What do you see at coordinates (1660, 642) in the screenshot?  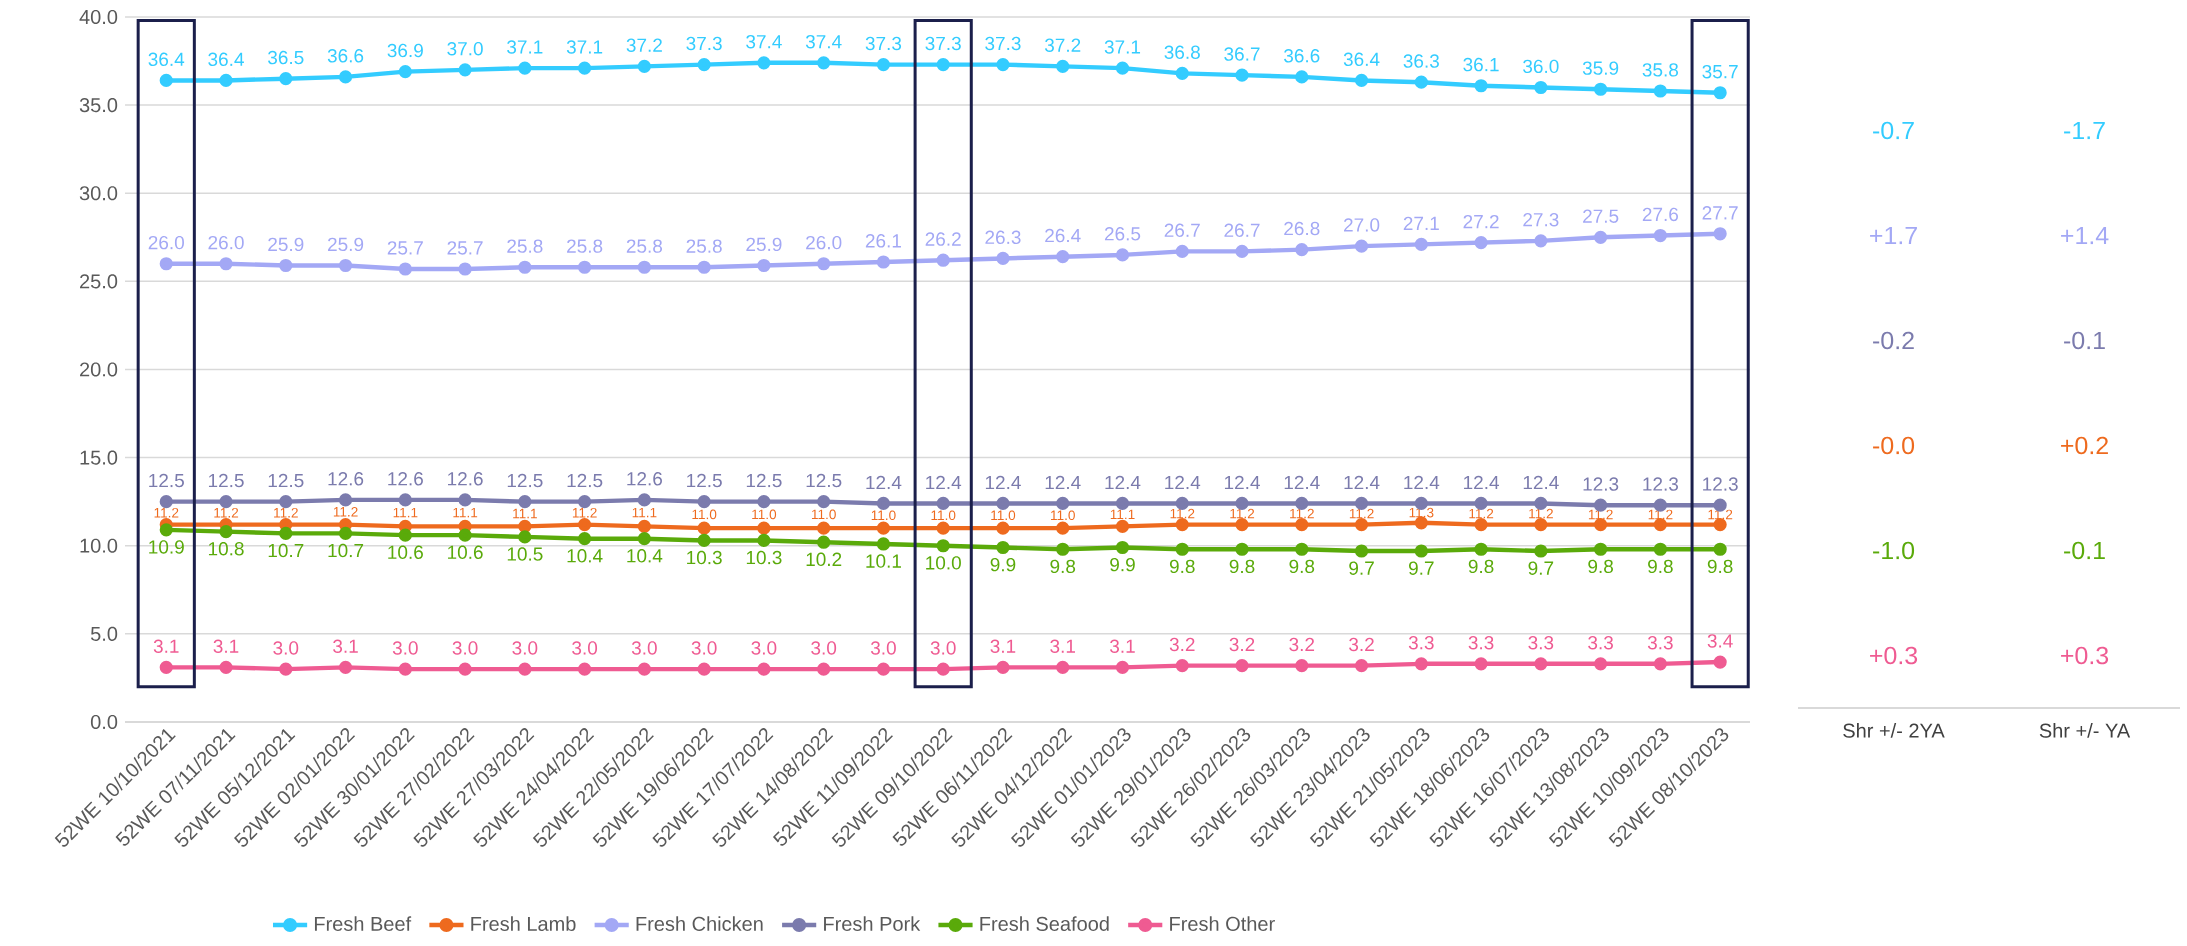 I see `data-label: 3.3` at bounding box center [1660, 642].